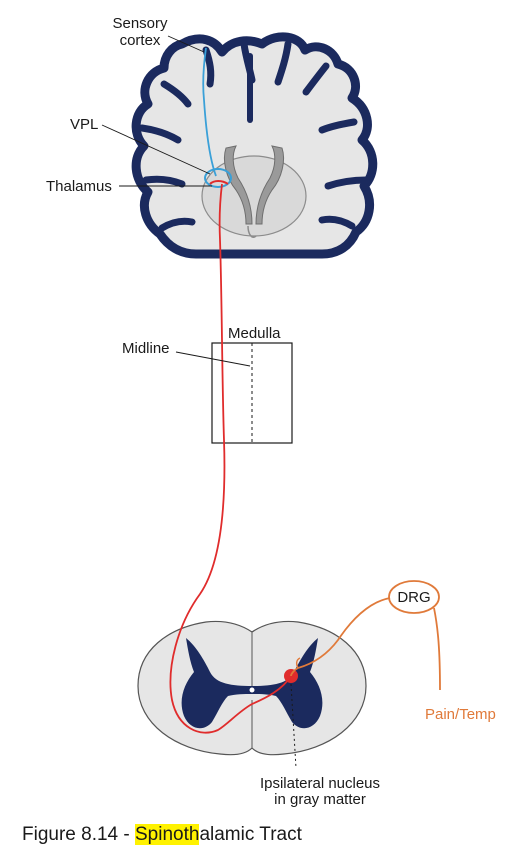 The height and width of the screenshot is (858, 518). I want to click on caption-highlight: Spinoth, so click(167, 834).